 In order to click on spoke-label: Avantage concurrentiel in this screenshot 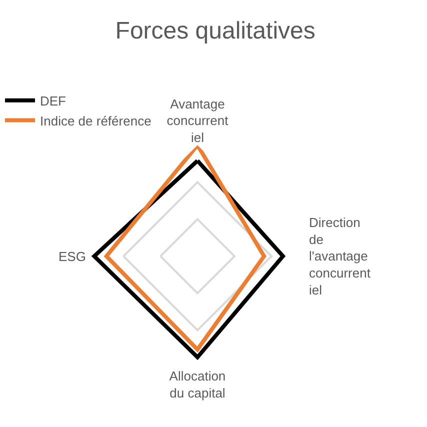, I will do `click(197, 121)`.